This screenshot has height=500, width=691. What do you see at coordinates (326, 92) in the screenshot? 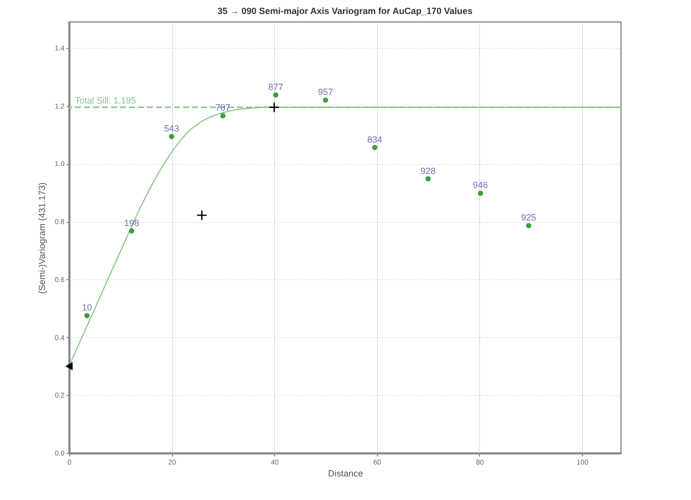
I see `annotation: 957` at bounding box center [326, 92].